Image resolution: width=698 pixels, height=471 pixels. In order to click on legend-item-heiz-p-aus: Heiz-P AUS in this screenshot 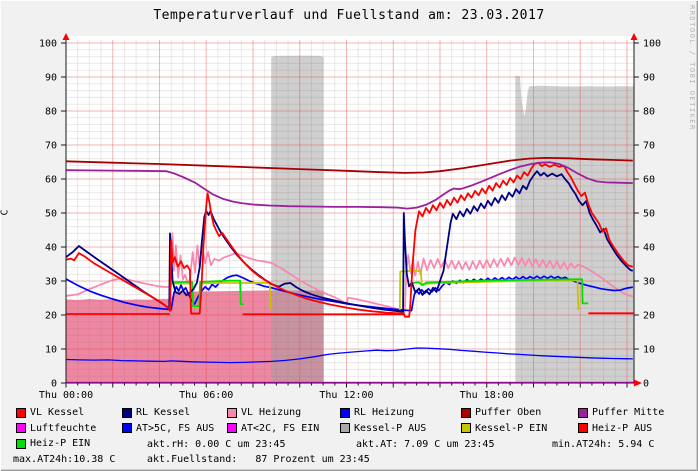, I will do `click(615, 428)`.